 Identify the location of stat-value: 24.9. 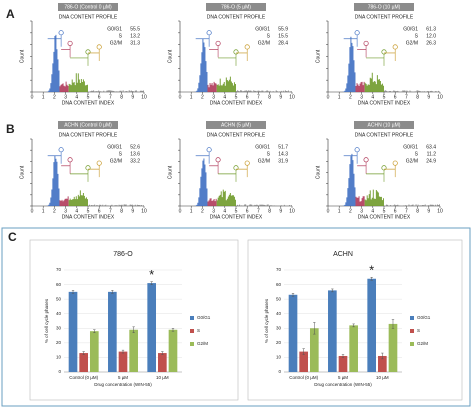
(431, 161).